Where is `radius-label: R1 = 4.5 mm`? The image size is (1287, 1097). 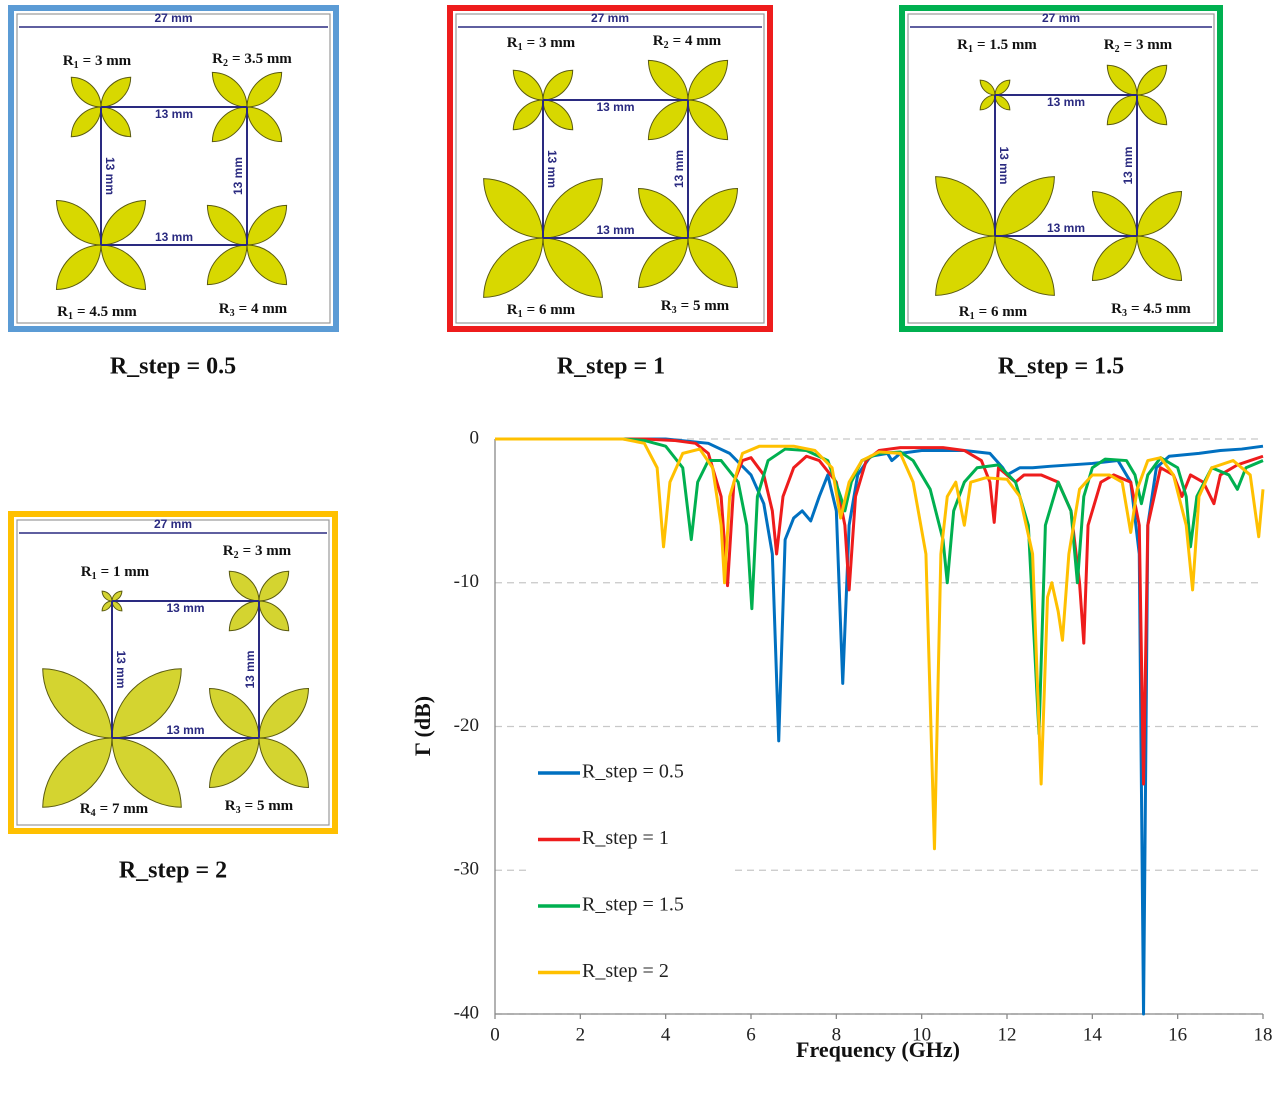
radius-label: R1 = 4.5 mm is located at coordinates (97, 313).